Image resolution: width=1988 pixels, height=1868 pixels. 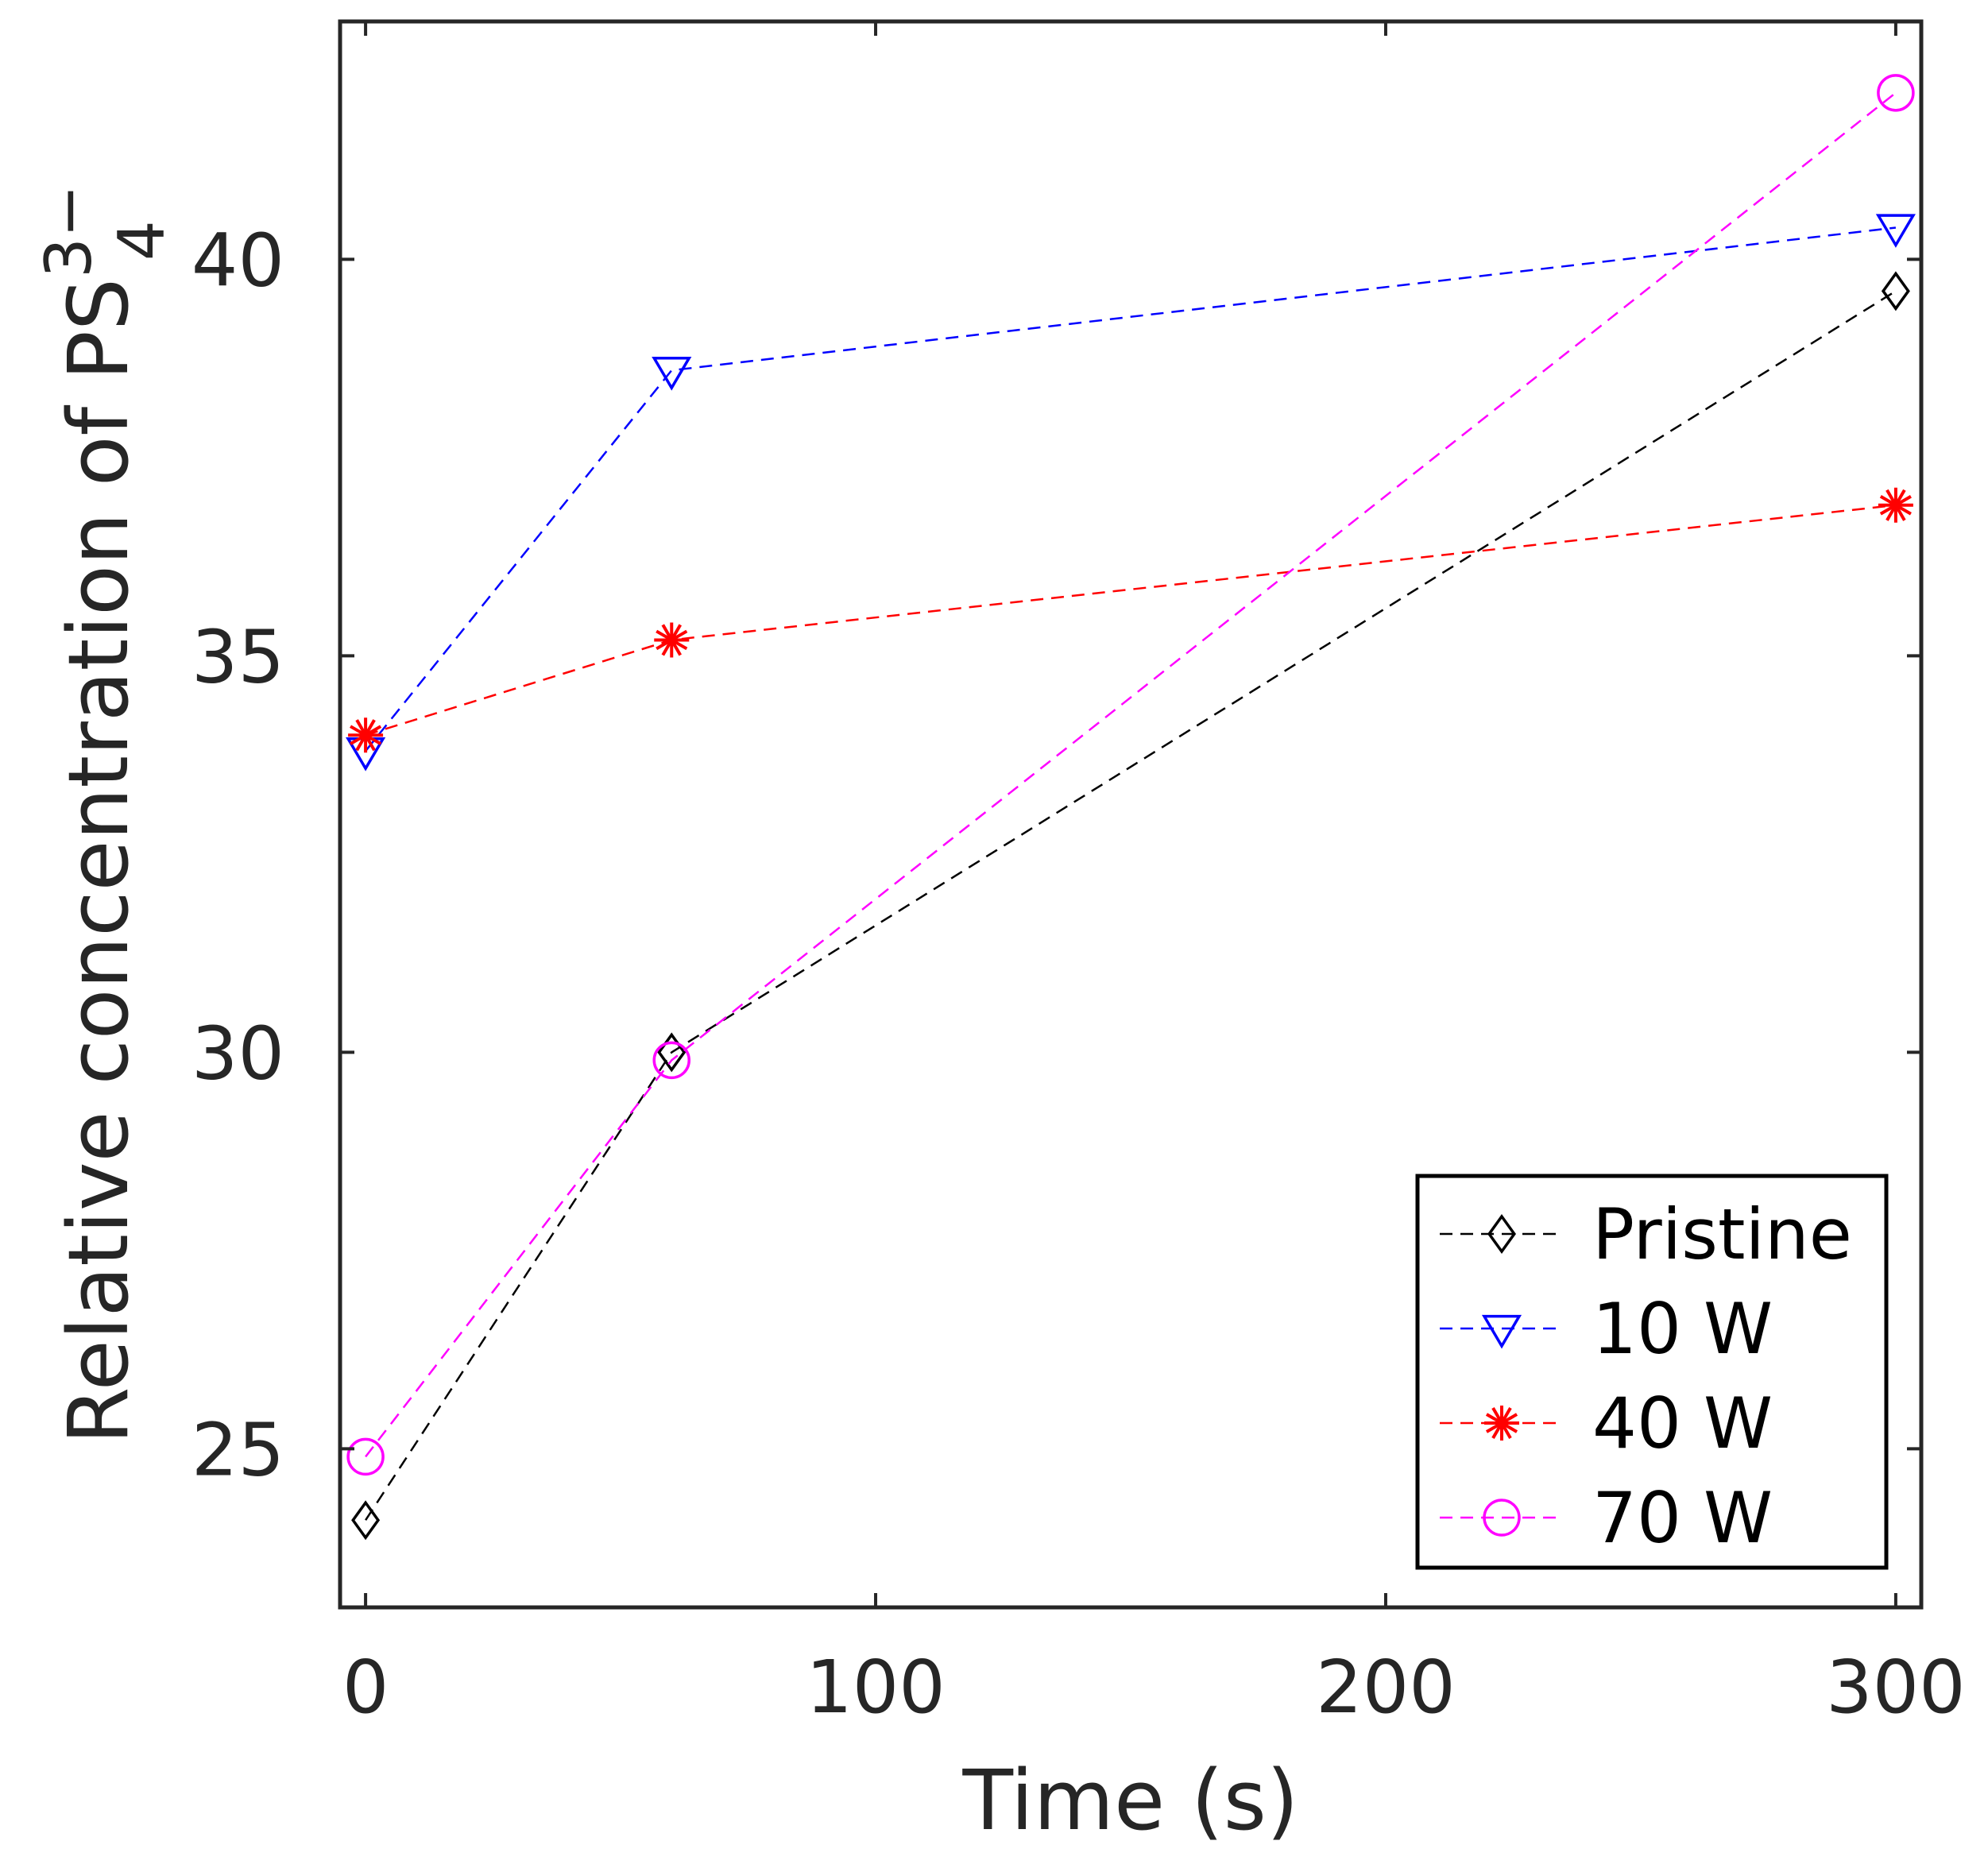 I want to click on legend-label: 10 W, so click(x=1682, y=1329).